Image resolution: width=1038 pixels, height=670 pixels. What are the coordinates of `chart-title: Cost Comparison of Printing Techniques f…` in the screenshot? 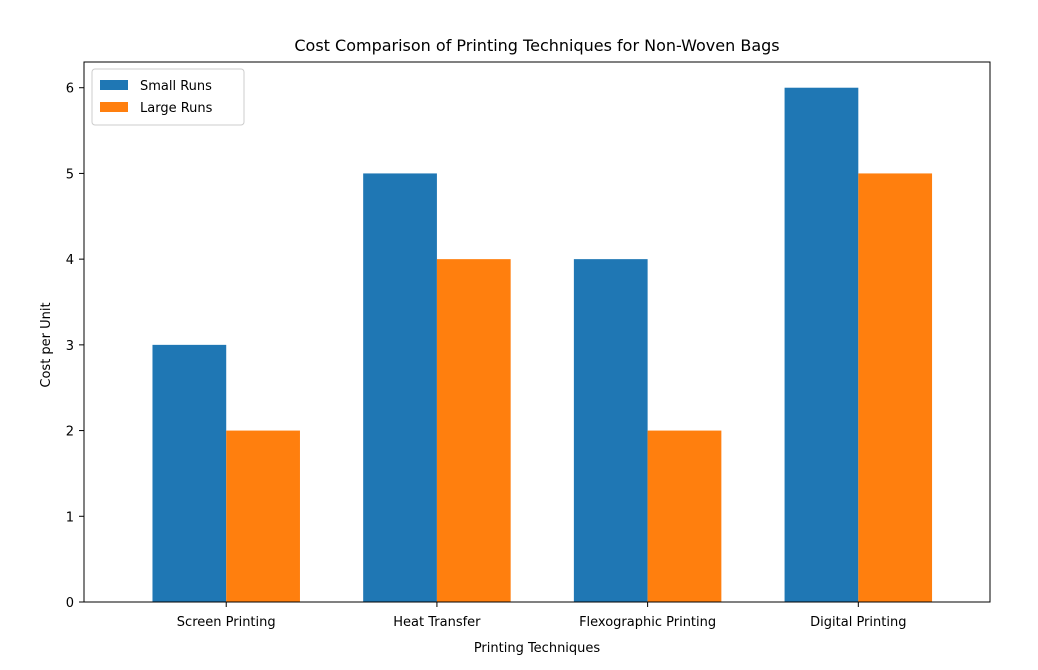 It's located at (536, 45).